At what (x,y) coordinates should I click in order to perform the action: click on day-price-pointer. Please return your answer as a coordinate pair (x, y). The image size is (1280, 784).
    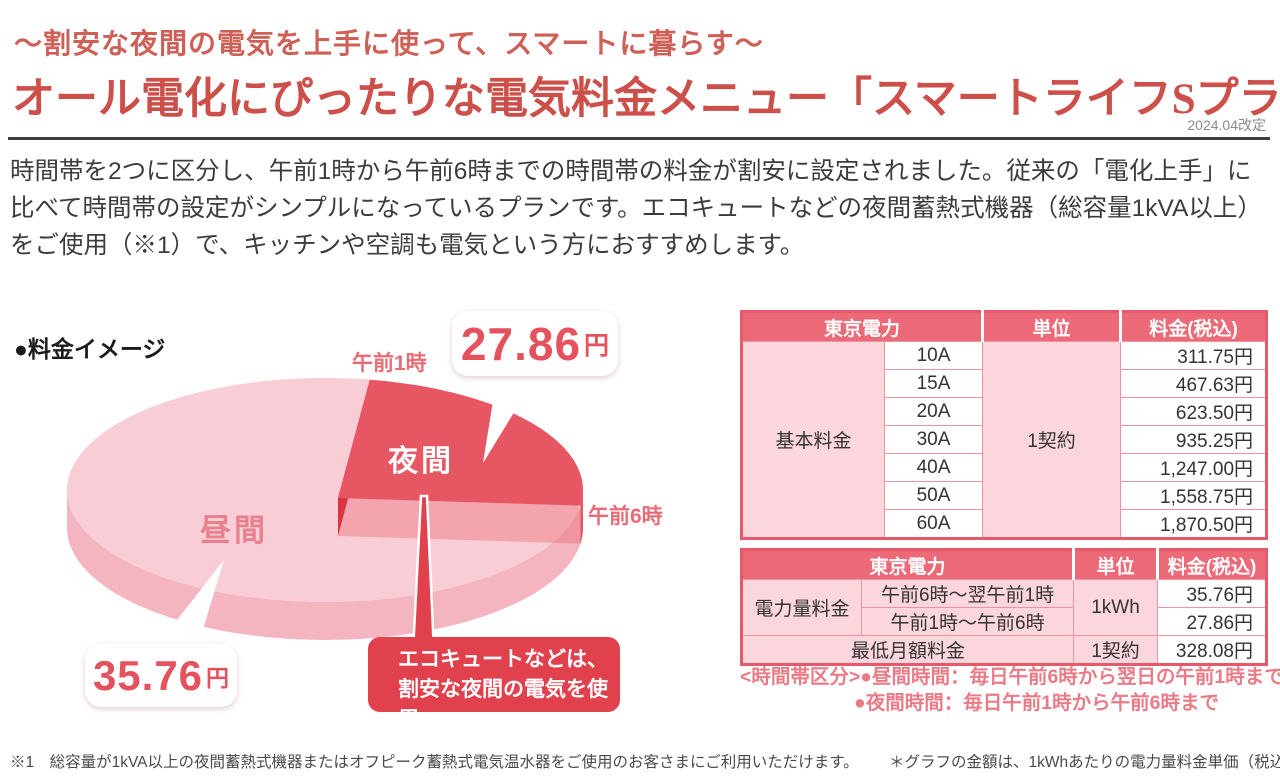
    Looking at the image, I should click on (188, 606).